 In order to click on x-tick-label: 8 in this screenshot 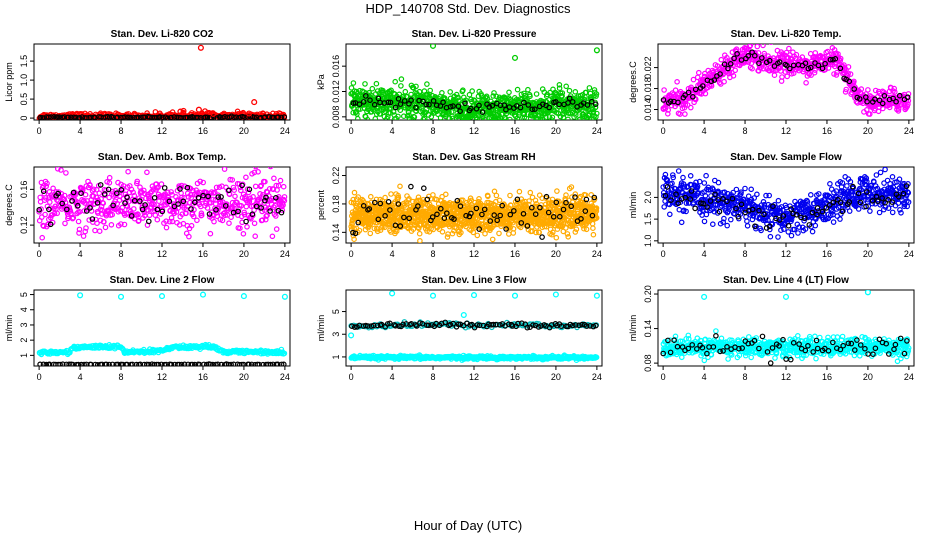, I will do `click(121, 131)`.